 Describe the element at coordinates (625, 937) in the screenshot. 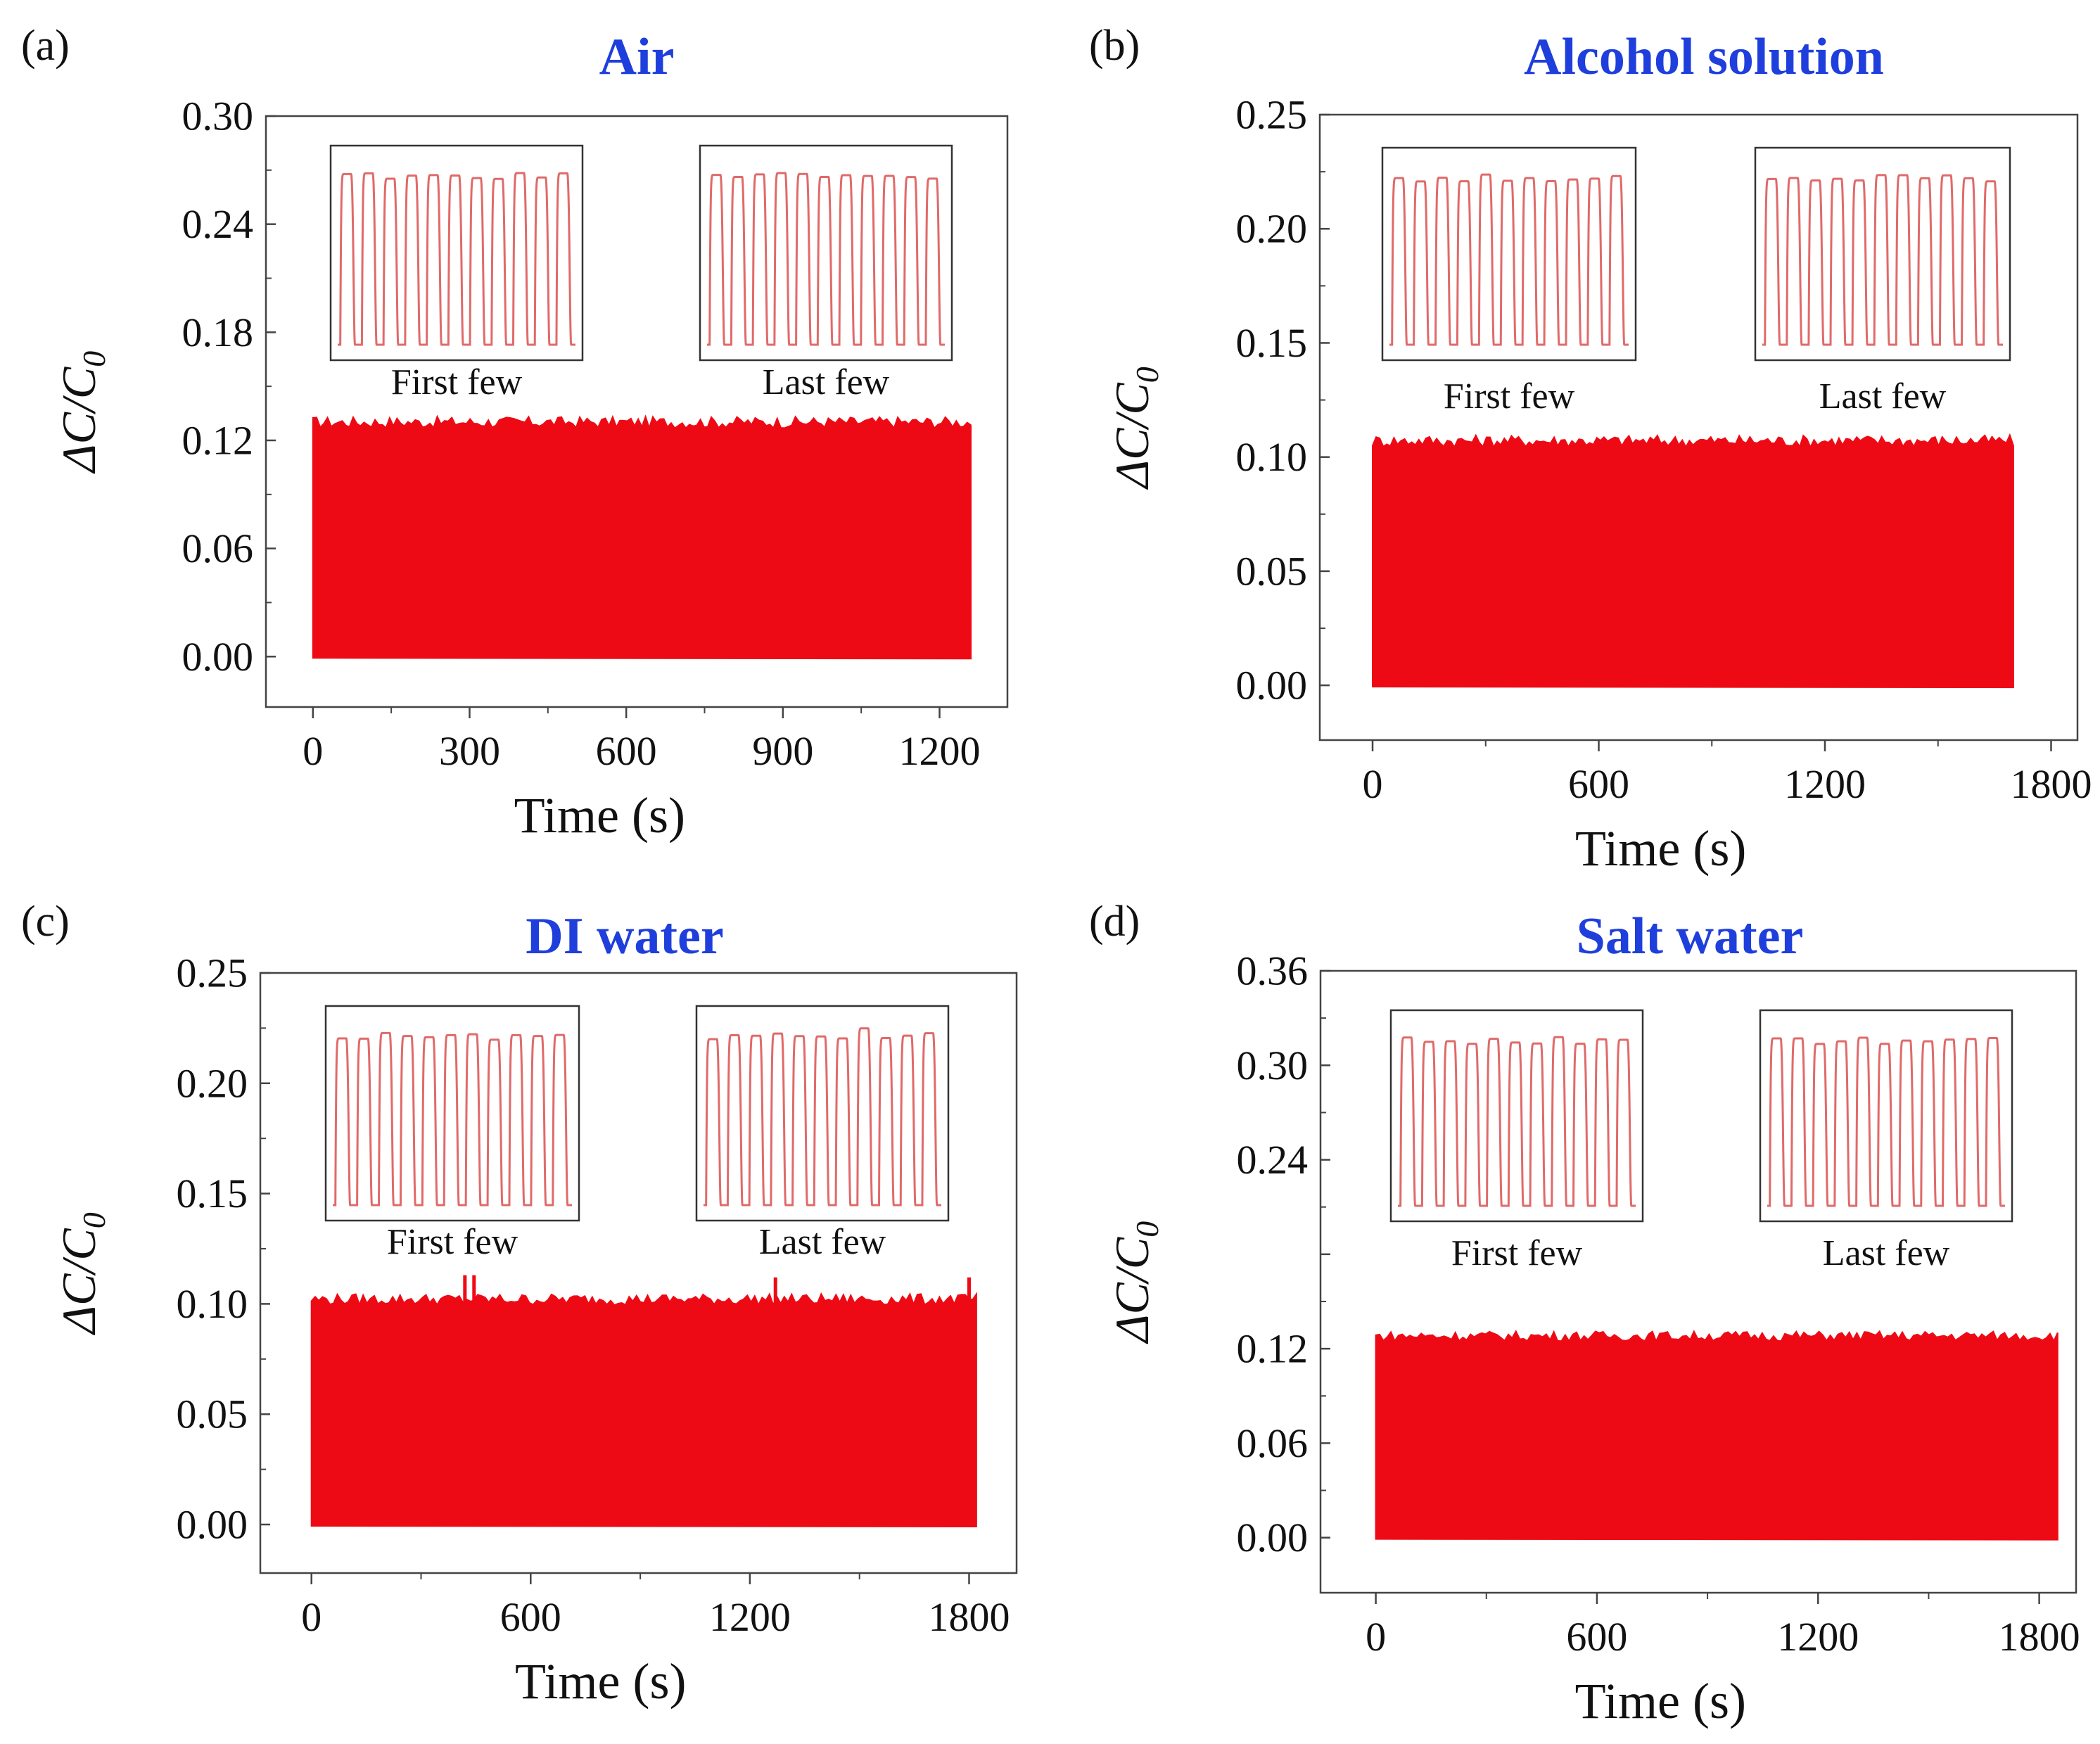

I see `chart-title: DI water` at that location.